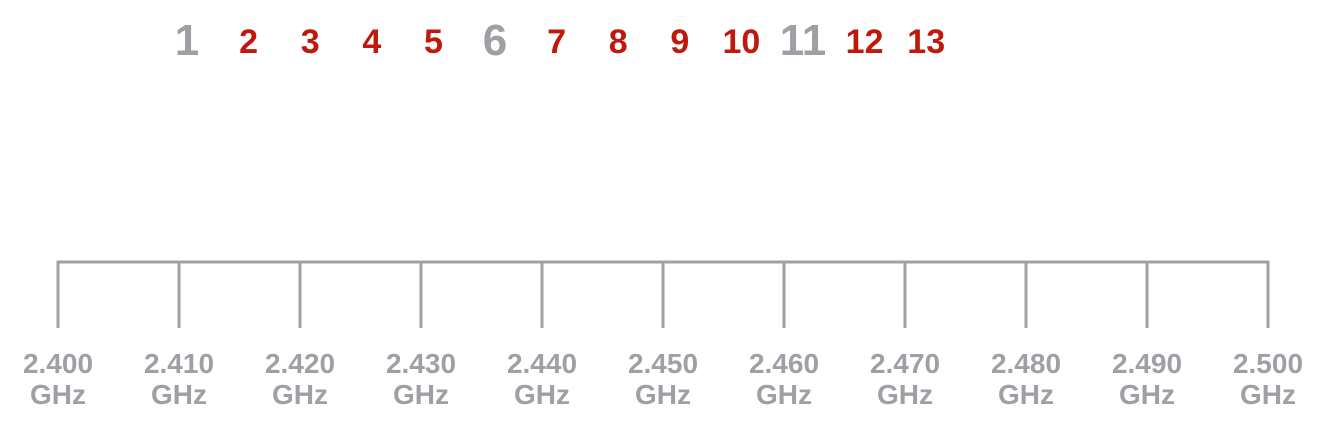 This screenshot has width=1324, height=444. I want to click on channel-number: 4, so click(371, 42).